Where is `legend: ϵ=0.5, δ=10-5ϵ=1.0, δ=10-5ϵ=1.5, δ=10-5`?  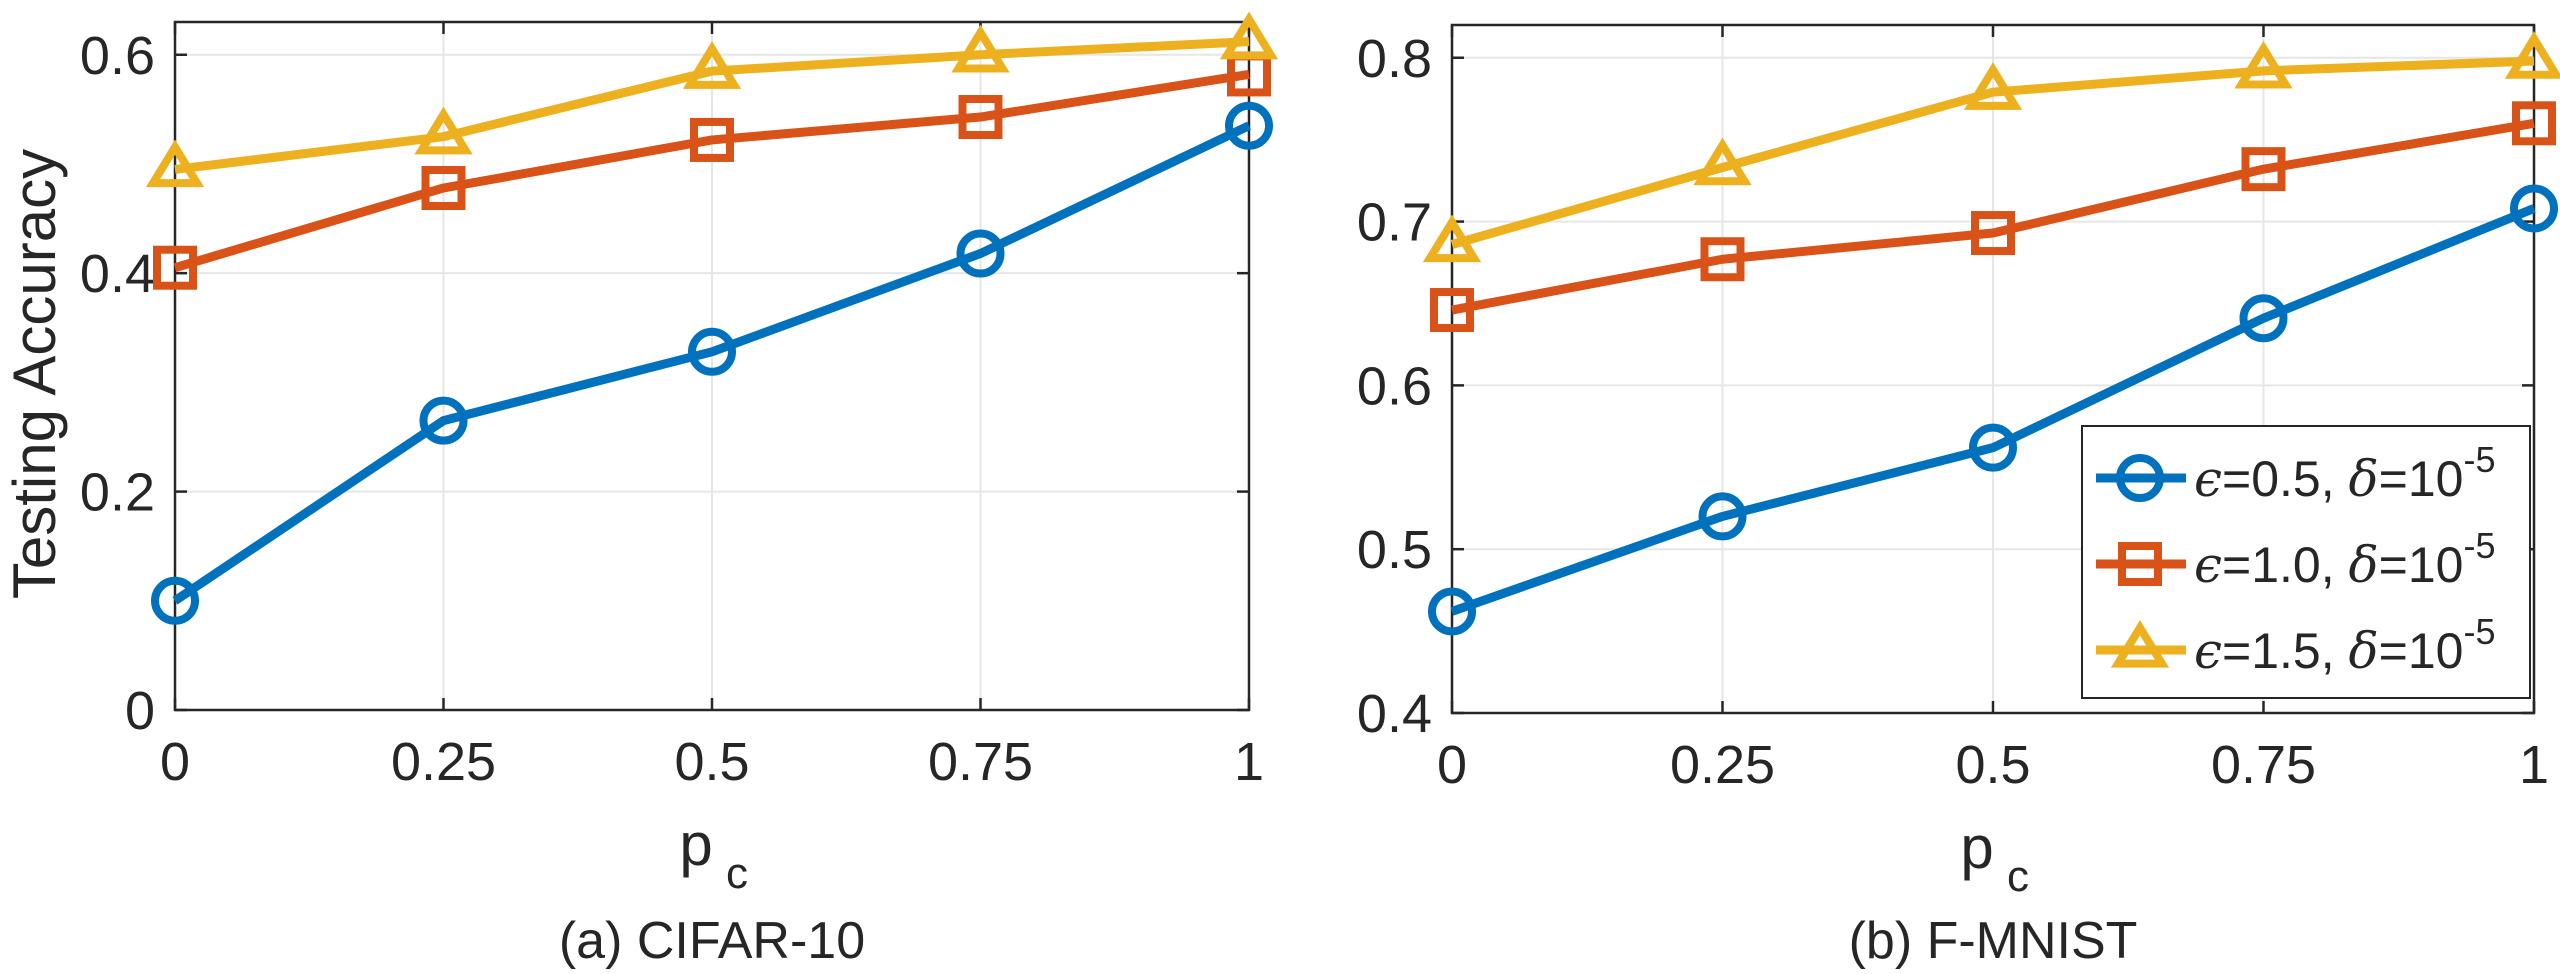
legend: ϵ=0.5, δ=10-5ϵ=1.0, δ=10-5ϵ=1.5, δ=10-5 is located at coordinates (2306, 562).